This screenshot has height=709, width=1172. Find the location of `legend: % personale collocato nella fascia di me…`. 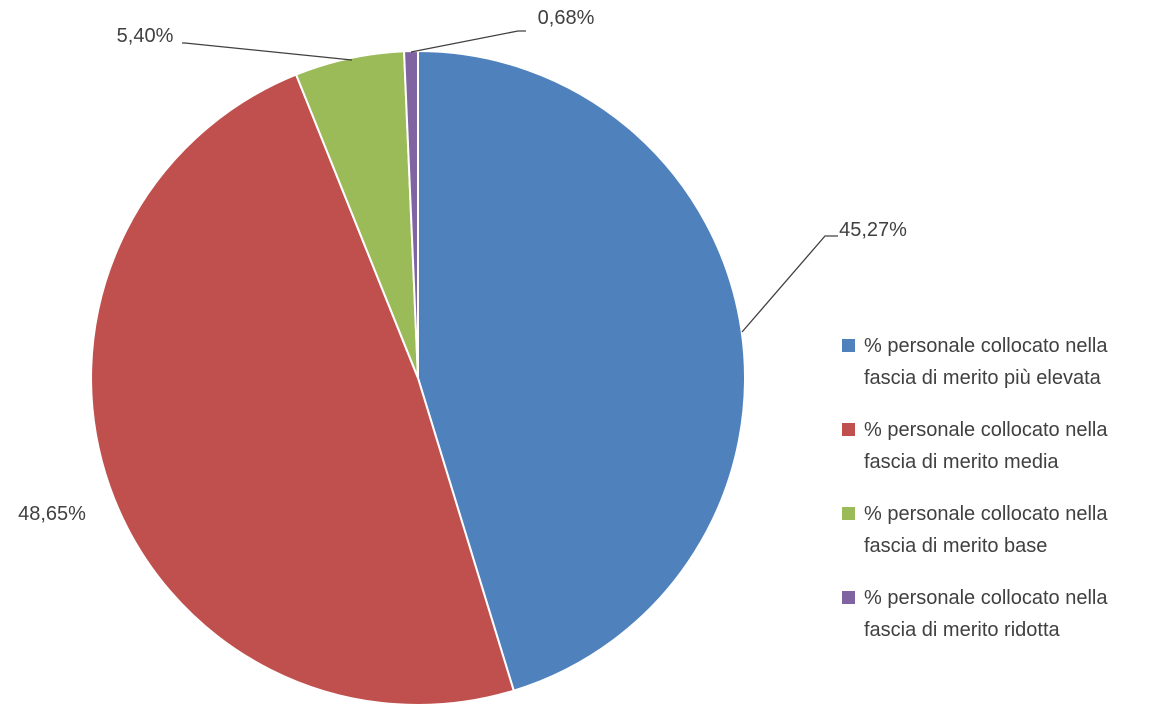

legend: % personale collocato nella fascia di me… is located at coordinates (1002, 498).